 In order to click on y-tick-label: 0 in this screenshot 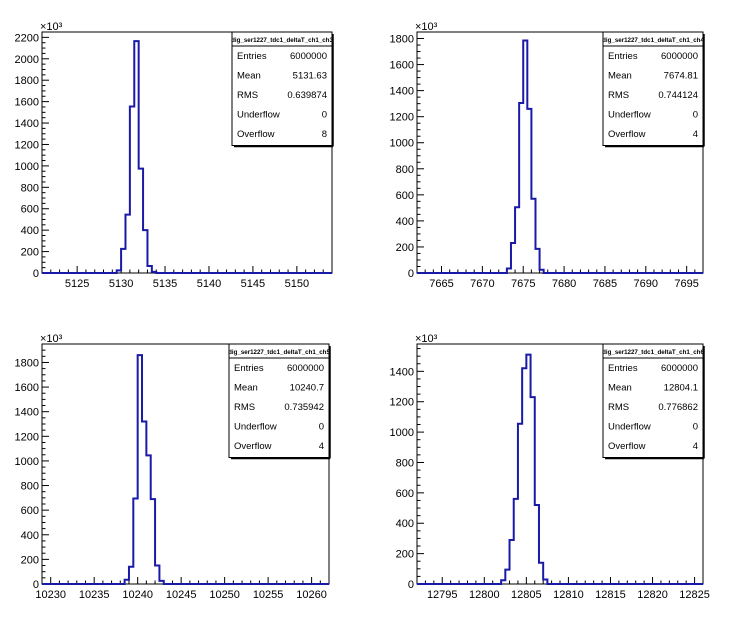, I will do `click(36, 585)`.